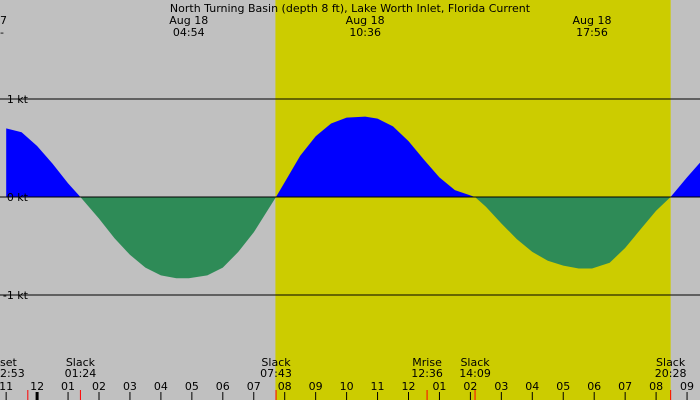 This screenshot has width=700, height=400. What do you see at coordinates (81, 373) in the screenshot?
I see `event-time: 01:24` at bounding box center [81, 373].